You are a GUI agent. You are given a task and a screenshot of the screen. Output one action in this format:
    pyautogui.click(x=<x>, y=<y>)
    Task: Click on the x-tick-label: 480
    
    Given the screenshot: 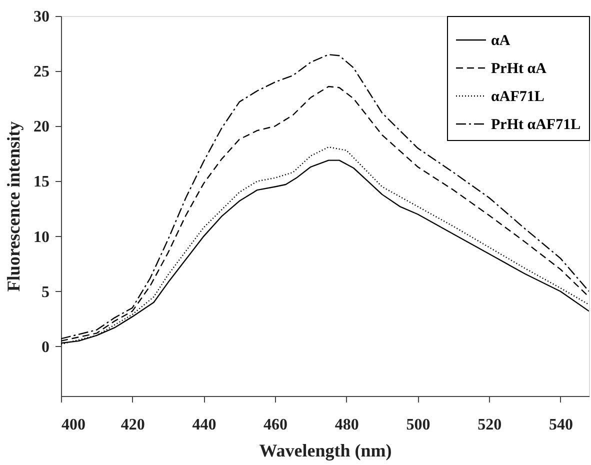 What is the action you would take?
    pyautogui.click(x=346, y=425)
    